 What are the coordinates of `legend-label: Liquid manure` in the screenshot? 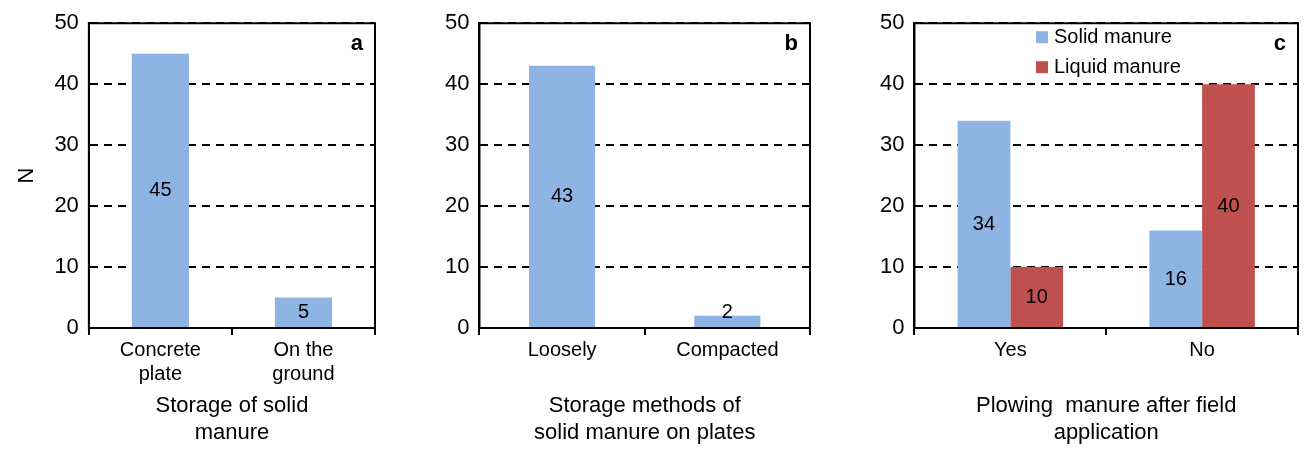 It's located at (1117, 65).